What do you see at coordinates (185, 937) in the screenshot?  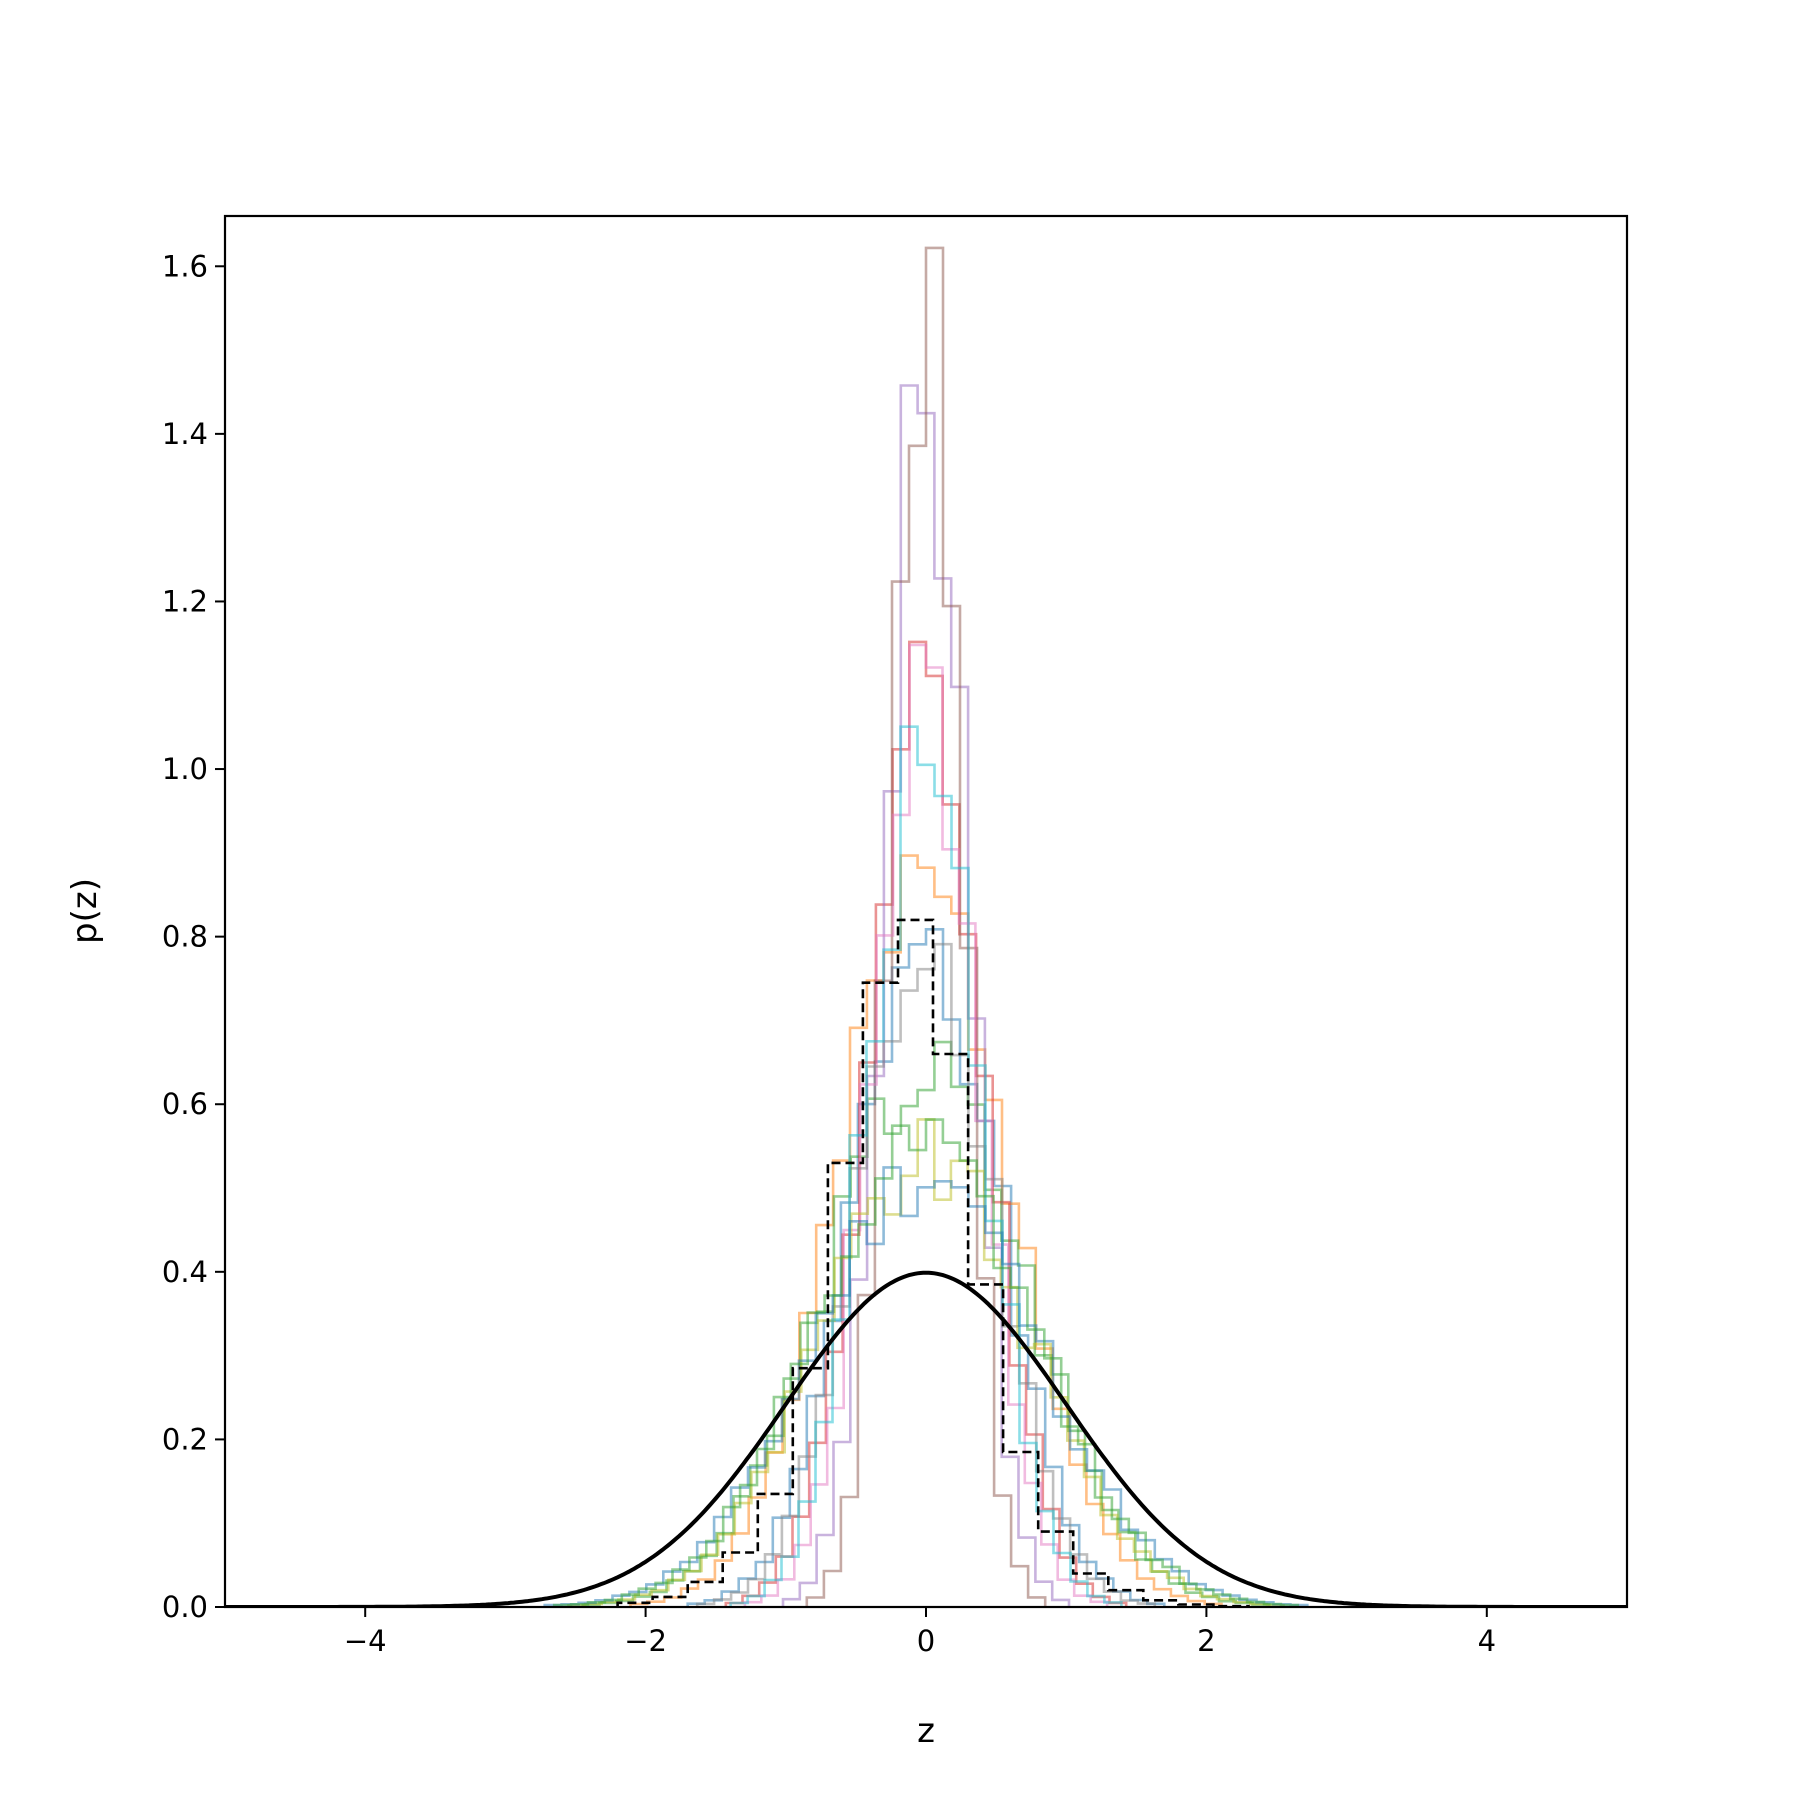 I see `y-tick-label: 0.8` at bounding box center [185, 937].